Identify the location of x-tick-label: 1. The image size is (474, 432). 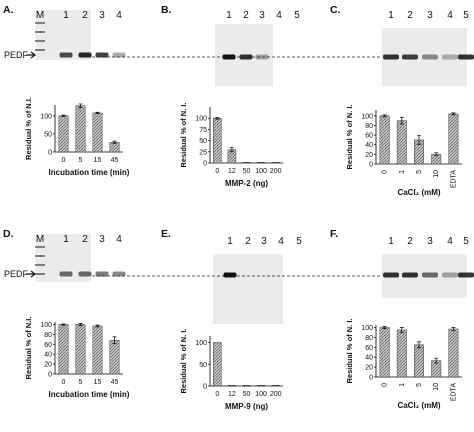
(402, 385).